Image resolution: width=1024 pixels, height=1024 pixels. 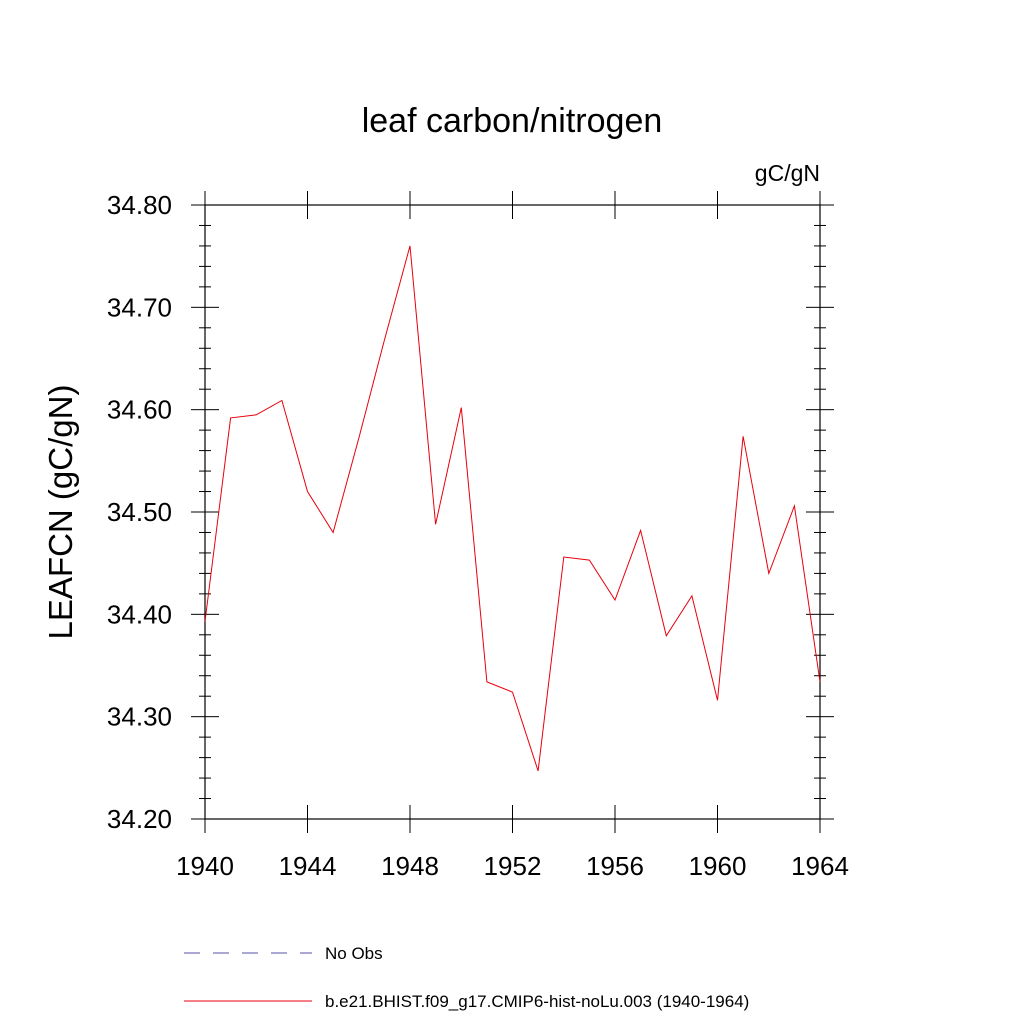 What do you see at coordinates (615, 866) in the screenshot?
I see `x-tick-label: 1956` at bounding box center [615, 866].